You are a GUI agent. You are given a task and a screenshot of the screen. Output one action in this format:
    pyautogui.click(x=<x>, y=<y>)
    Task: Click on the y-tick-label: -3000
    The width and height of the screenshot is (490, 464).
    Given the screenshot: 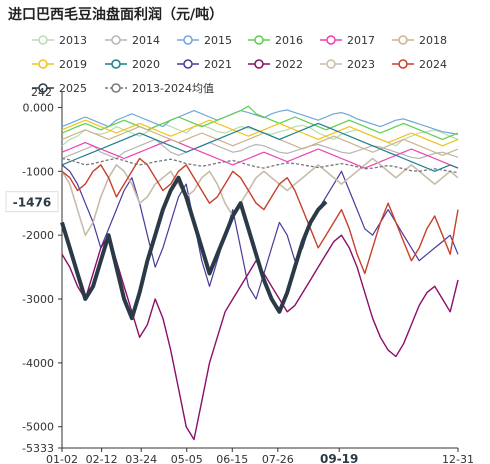 What is the action you would take?
    pyautogui.click(x=38, y=299)
    